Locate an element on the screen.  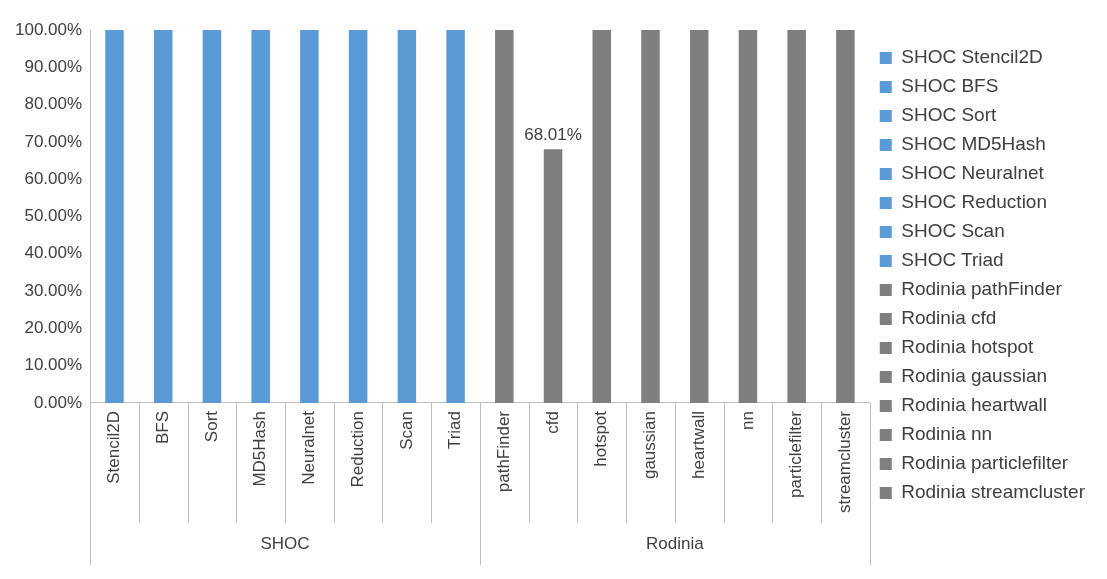
legend-label: Rodinia streamcluster is located at coordinates (993, 492).